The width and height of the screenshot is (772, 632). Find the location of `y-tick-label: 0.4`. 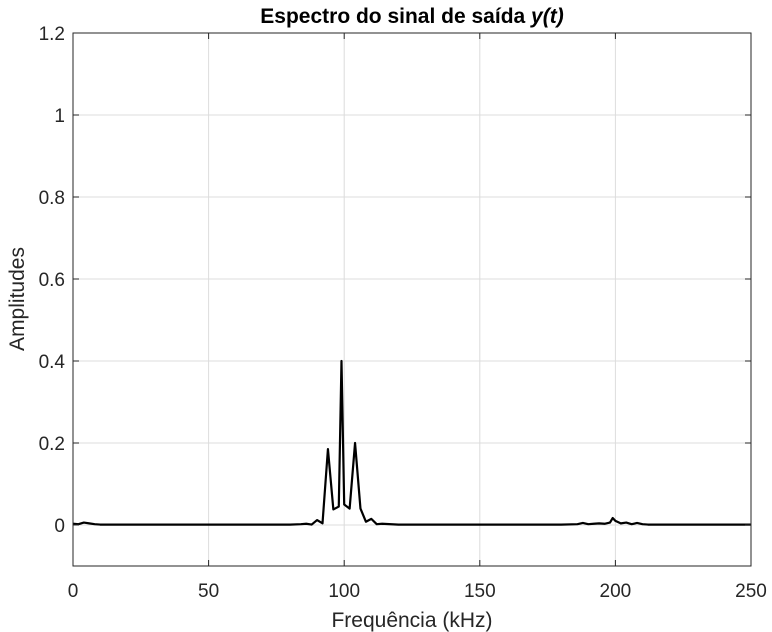

y-tick-label: 0.4 is located at coordinates (52, 362).